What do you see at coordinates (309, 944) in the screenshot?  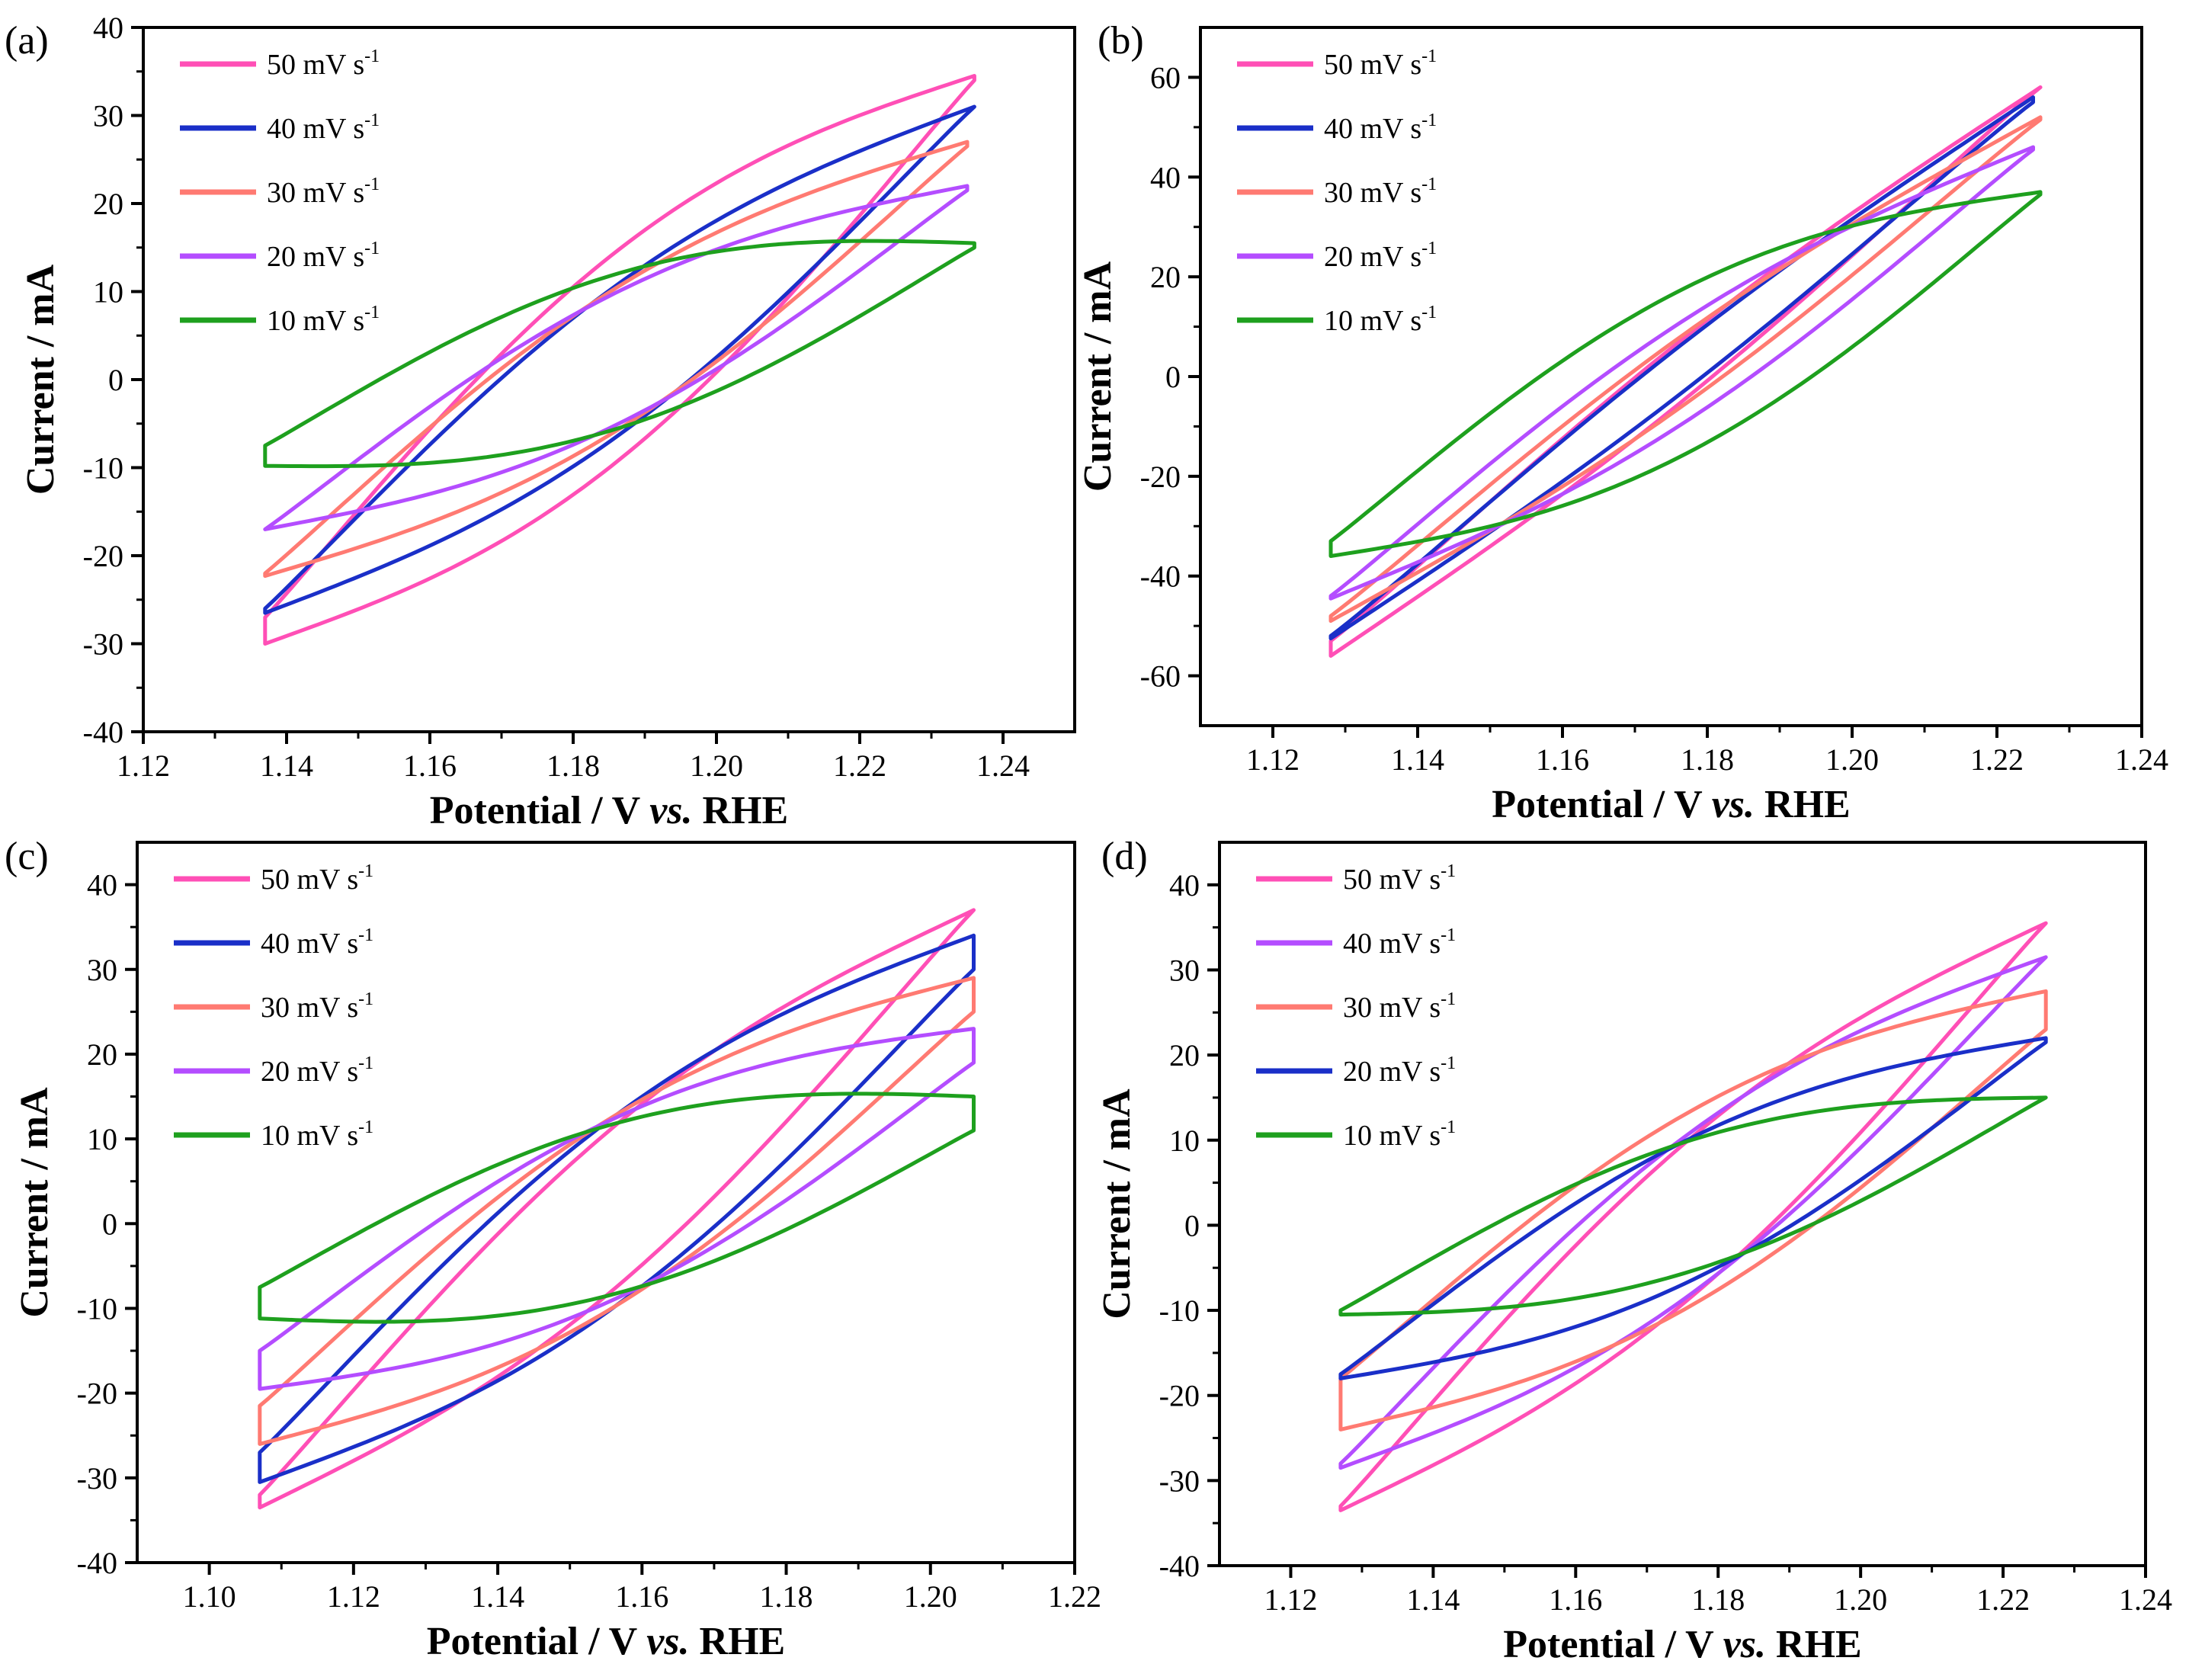 I see `legend-label-main: 40 mV s` at bounding box center [309, 944].